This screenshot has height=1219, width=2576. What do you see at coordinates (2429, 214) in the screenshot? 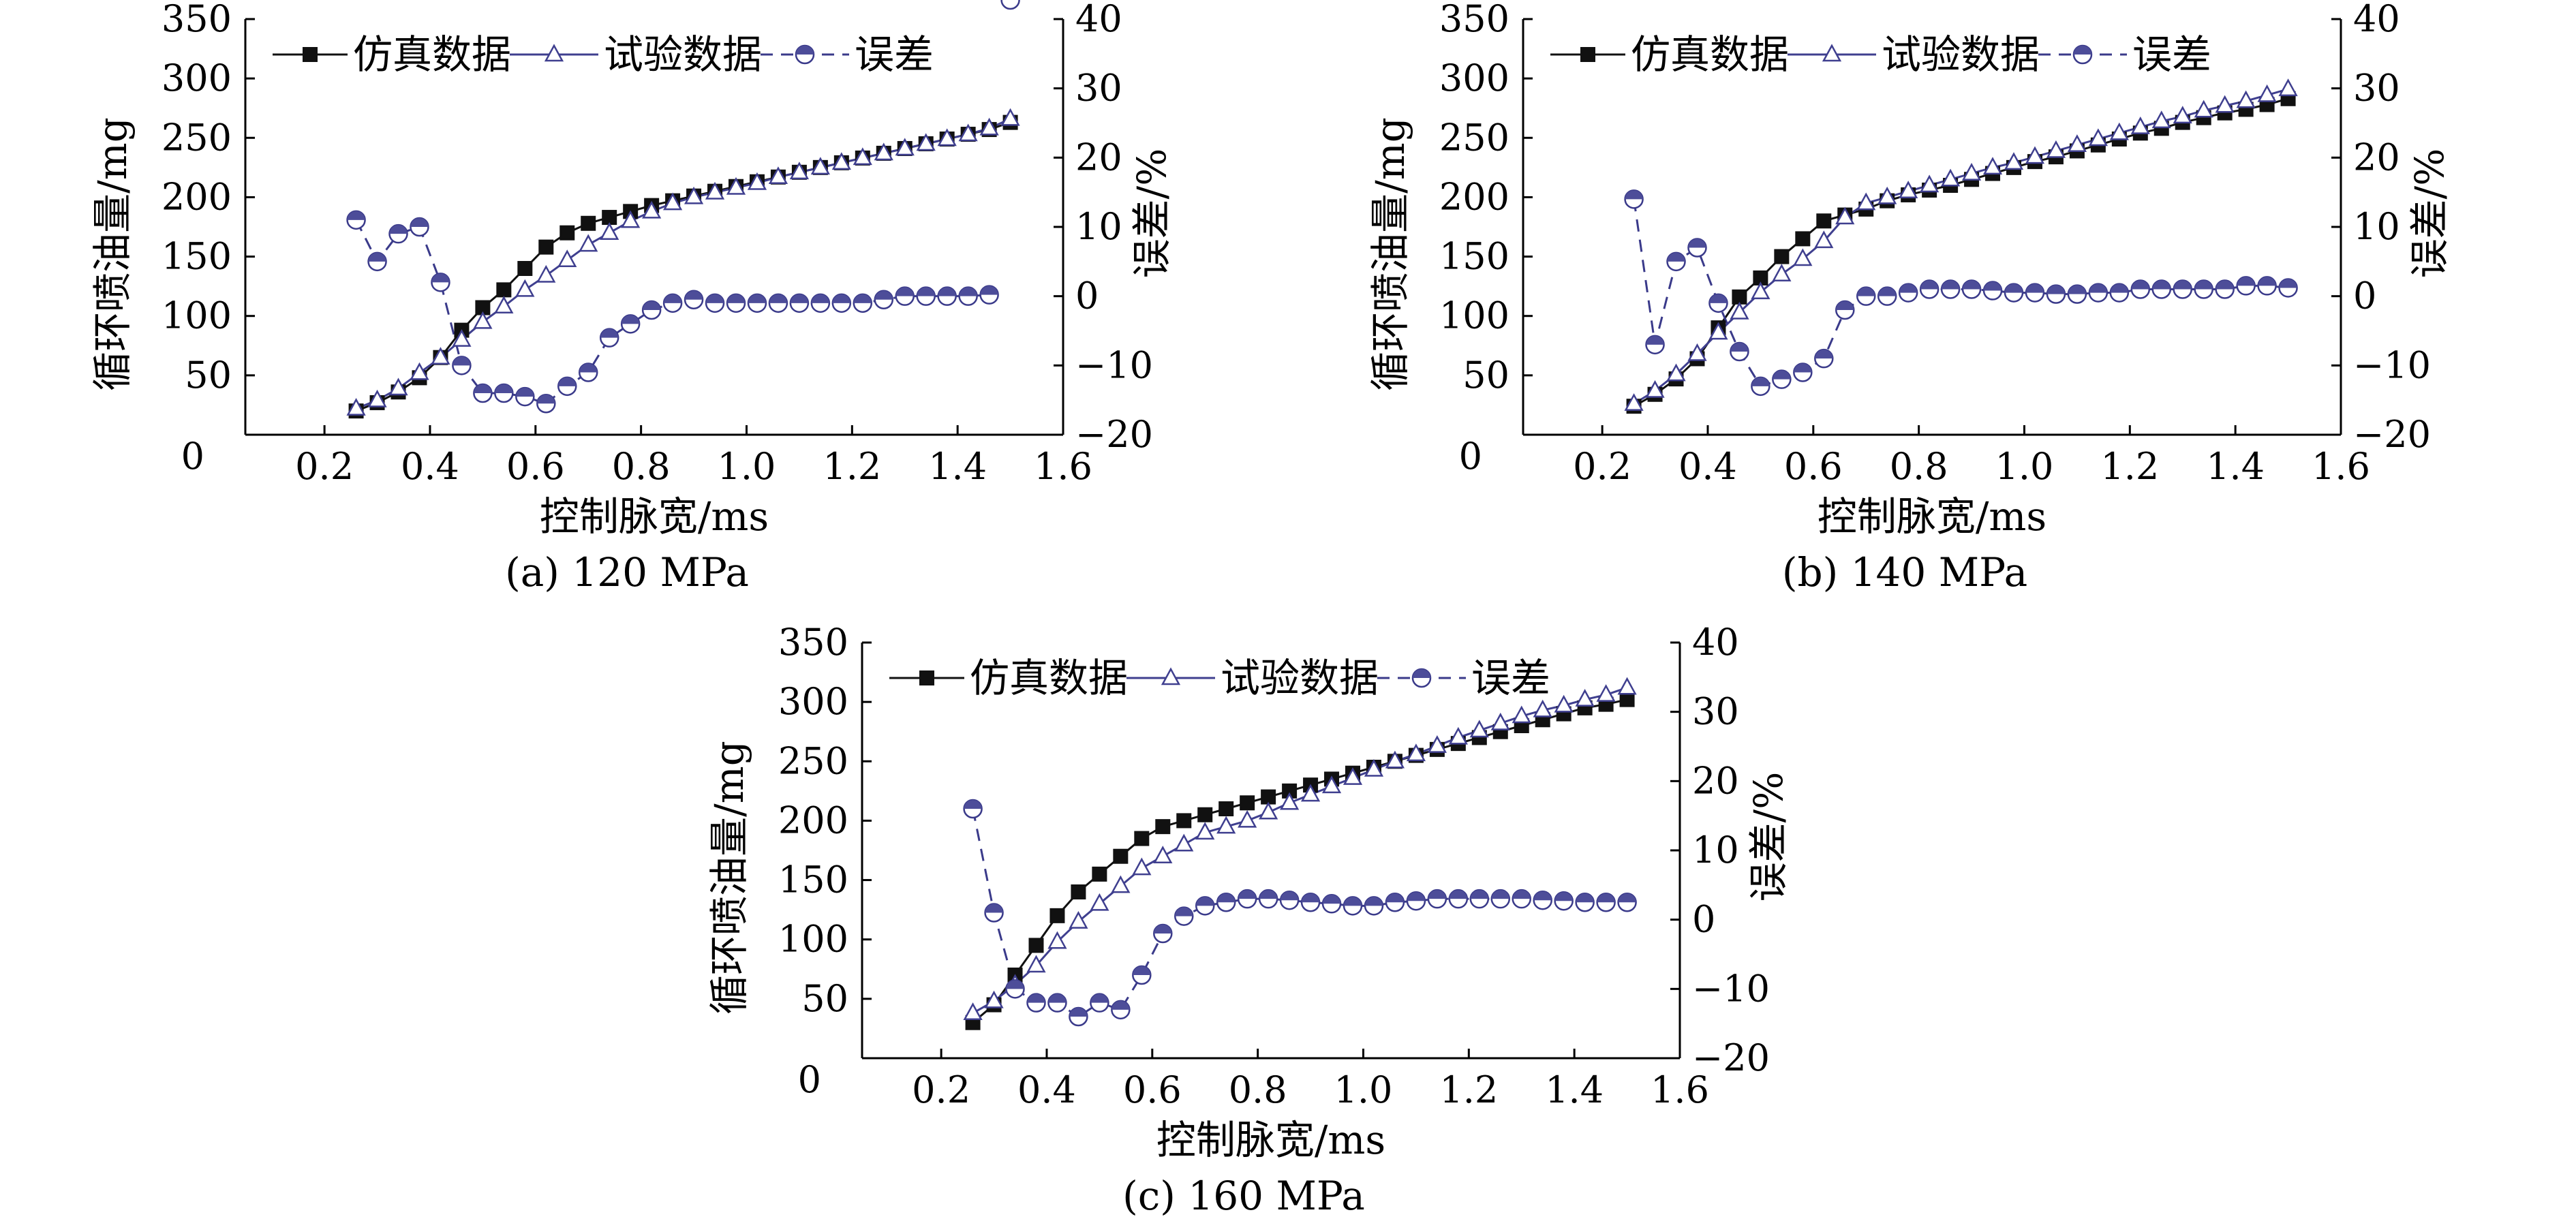
I see `y2-axis-title: 误差/%` at bounding box center [2429, 214].